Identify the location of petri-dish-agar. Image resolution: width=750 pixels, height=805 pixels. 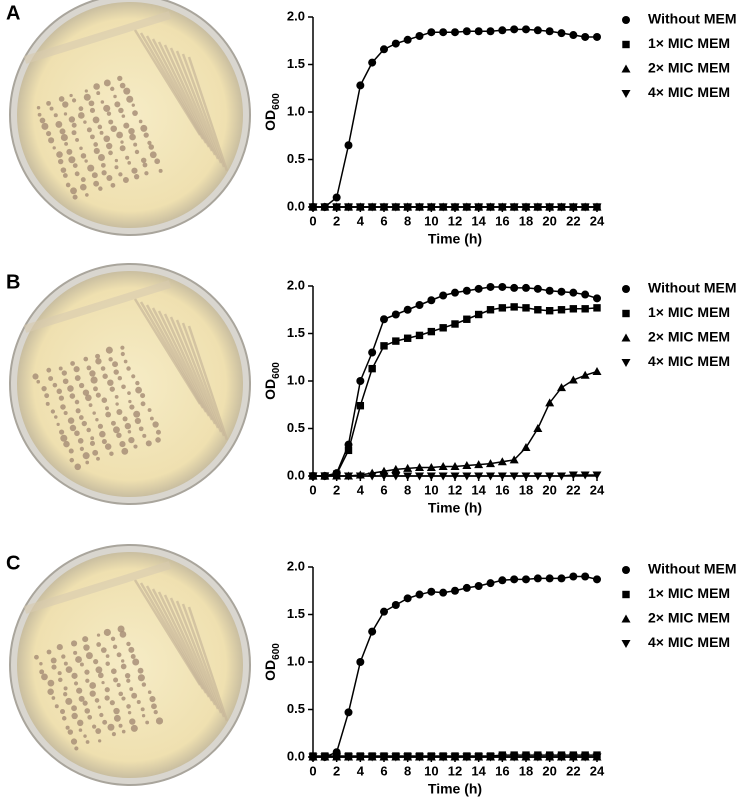
(130, 665).